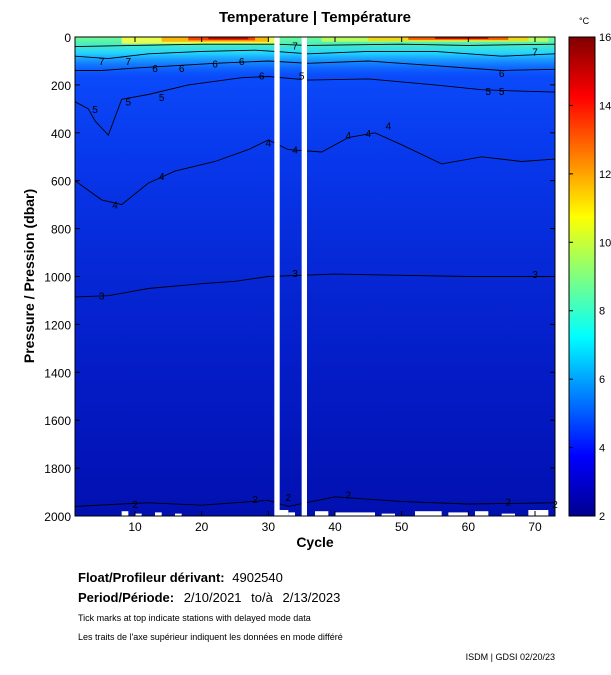 The image size is (611, 675). I want to click on y-tick-label: 1600, so click(57, 421).